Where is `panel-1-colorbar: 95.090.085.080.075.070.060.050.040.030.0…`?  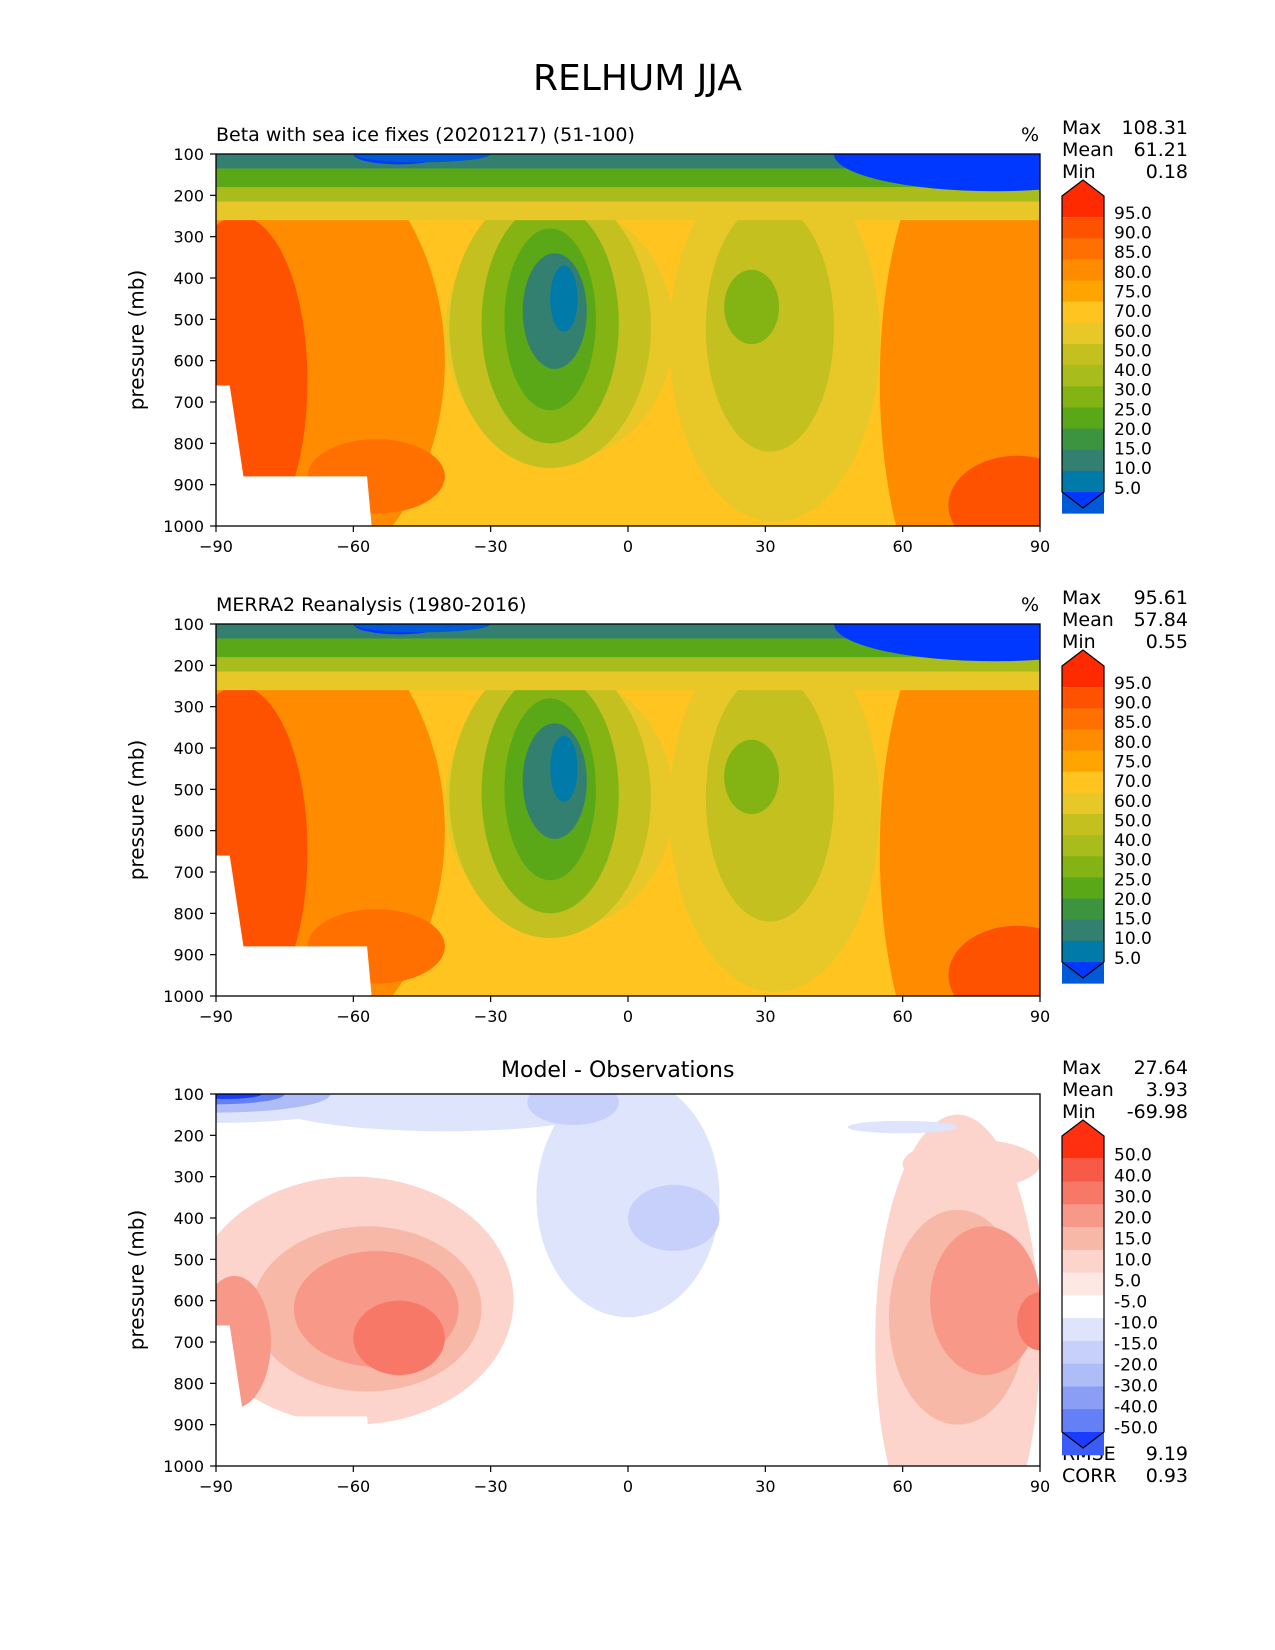
panel-1-colorbar: 95.090.085.080.075.070.060.050.040.030.0… is located at coordinates (1106, 346).